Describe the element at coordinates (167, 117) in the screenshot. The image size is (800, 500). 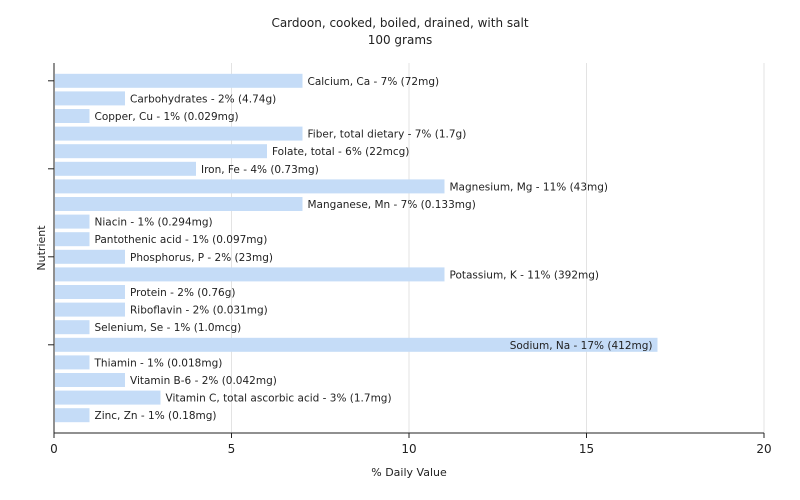
I see `bar-value-label: Copper, Cu - 1% (0.029mg)` at that location.